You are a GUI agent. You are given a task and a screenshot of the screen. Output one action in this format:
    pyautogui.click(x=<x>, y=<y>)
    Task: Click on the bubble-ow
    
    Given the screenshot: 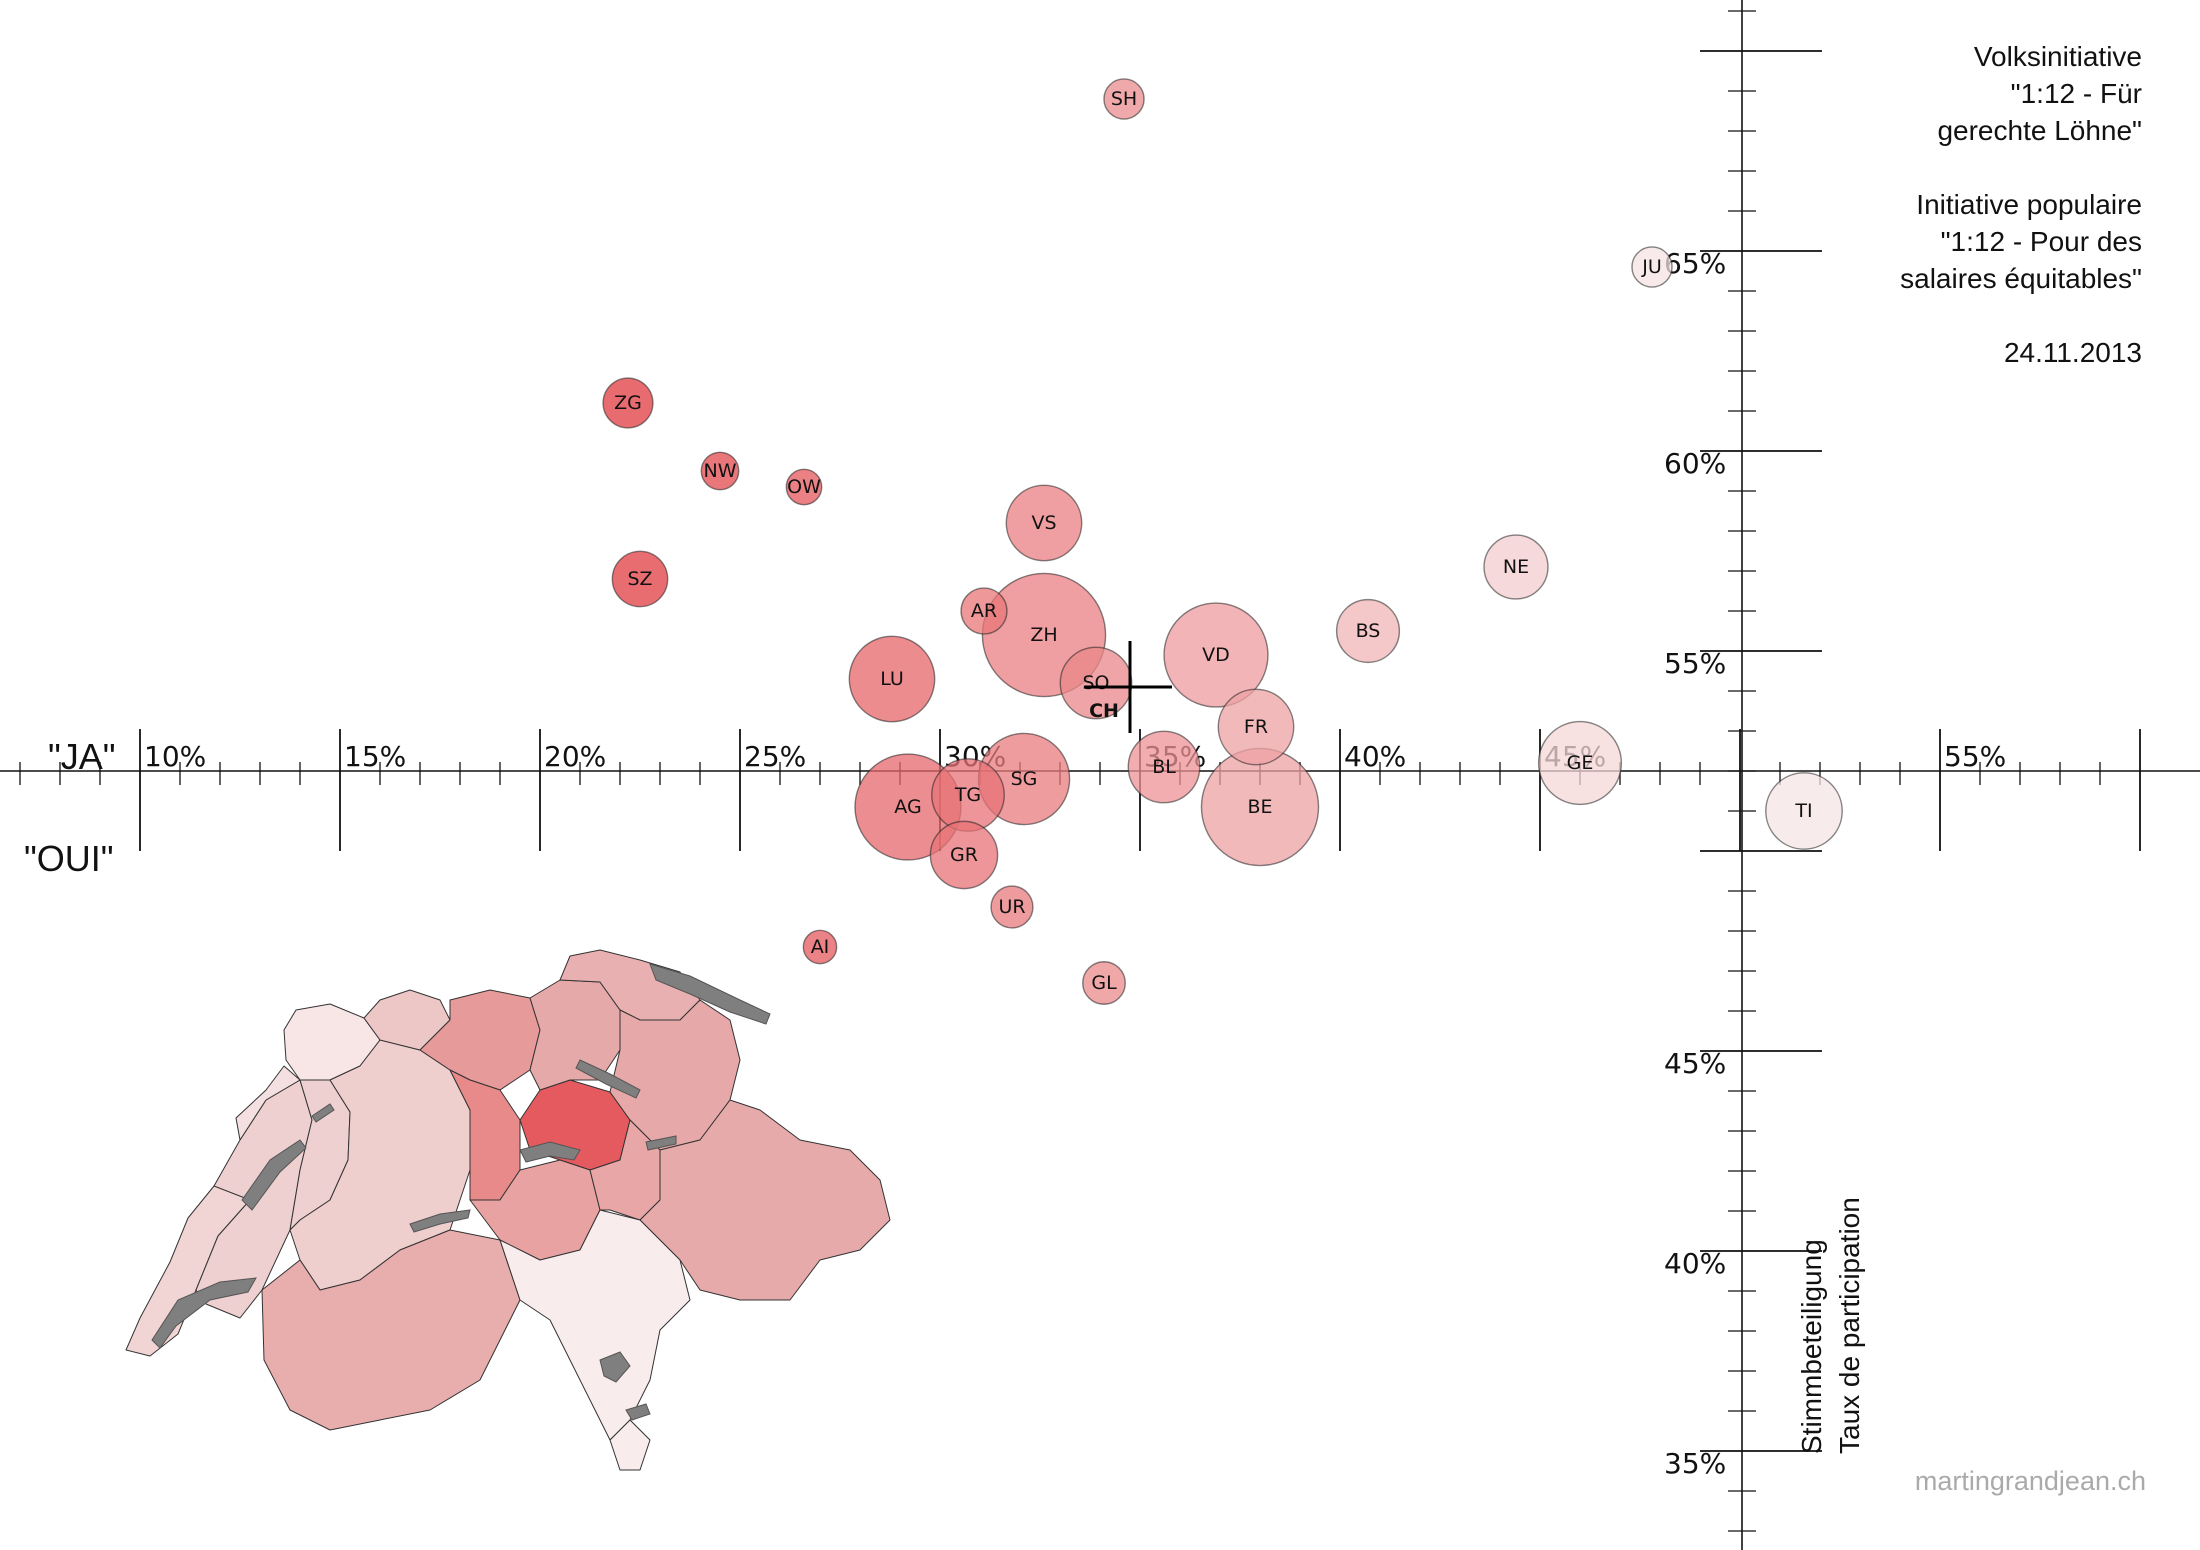 What is the action you would take?
    pyautogui.click(x=804, y=487)
    